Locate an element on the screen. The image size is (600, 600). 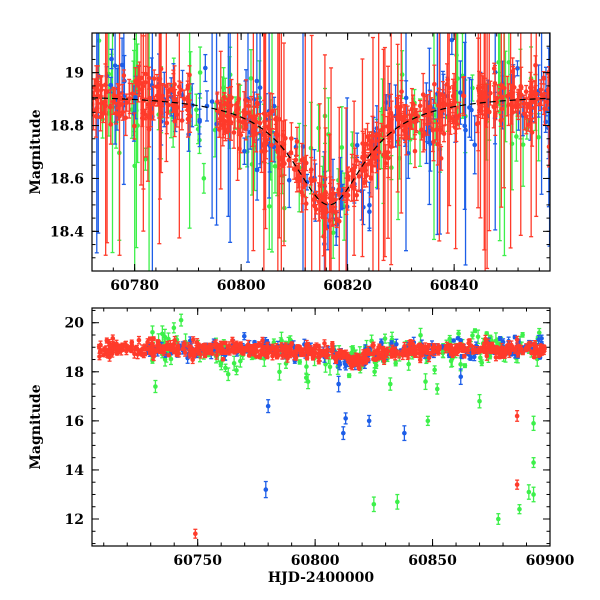
bottom-y-axis-title: Magnitude is located at coordinates (36, 426).